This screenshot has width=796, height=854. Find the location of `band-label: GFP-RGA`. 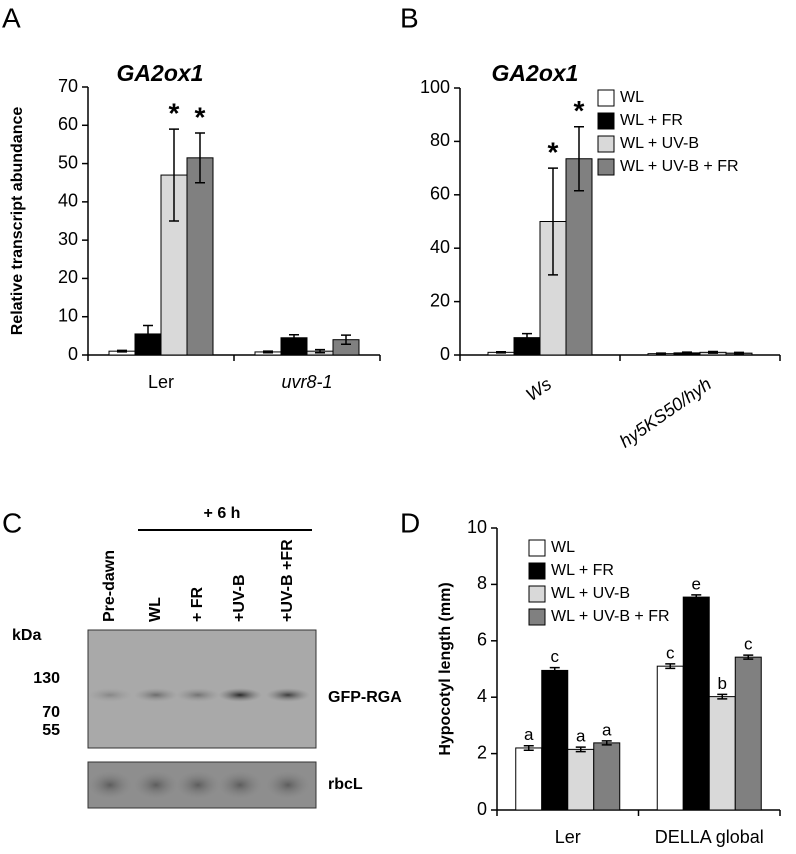

band-label: GFP-RGA is located at coordinates (365, 697).